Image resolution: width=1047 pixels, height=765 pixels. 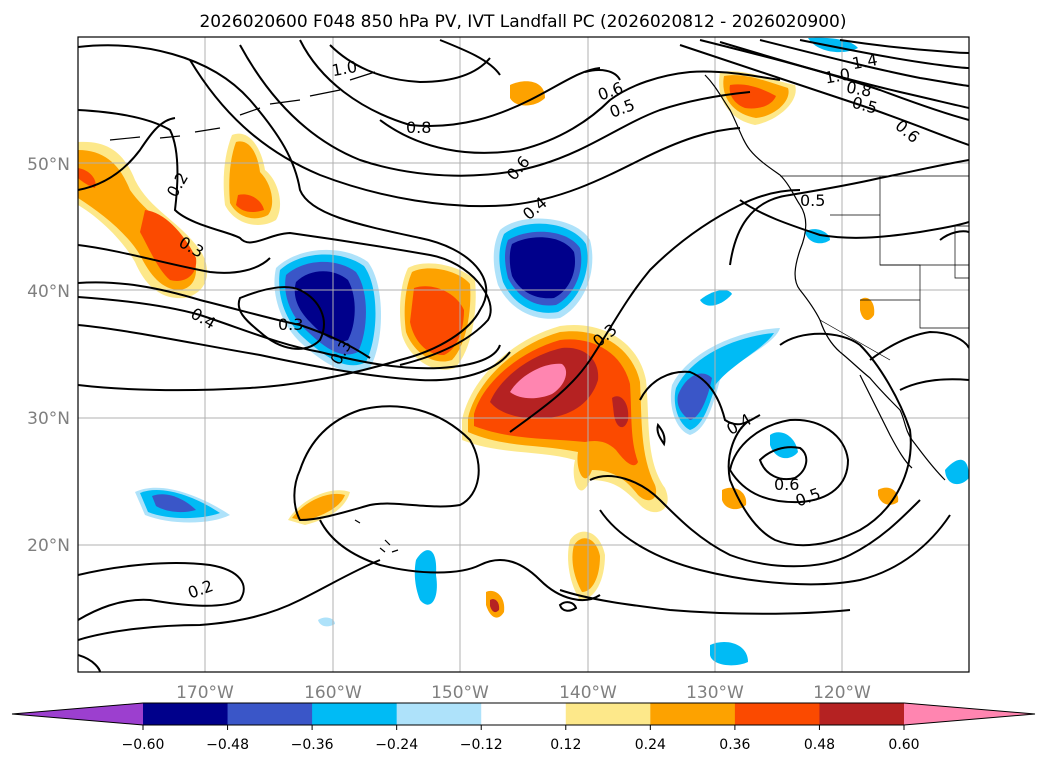 What do you see at coordinates (143, 745) in the screenshot?
I see `colorbar-tick-label: −0.60` at bounding box center [143, 745].